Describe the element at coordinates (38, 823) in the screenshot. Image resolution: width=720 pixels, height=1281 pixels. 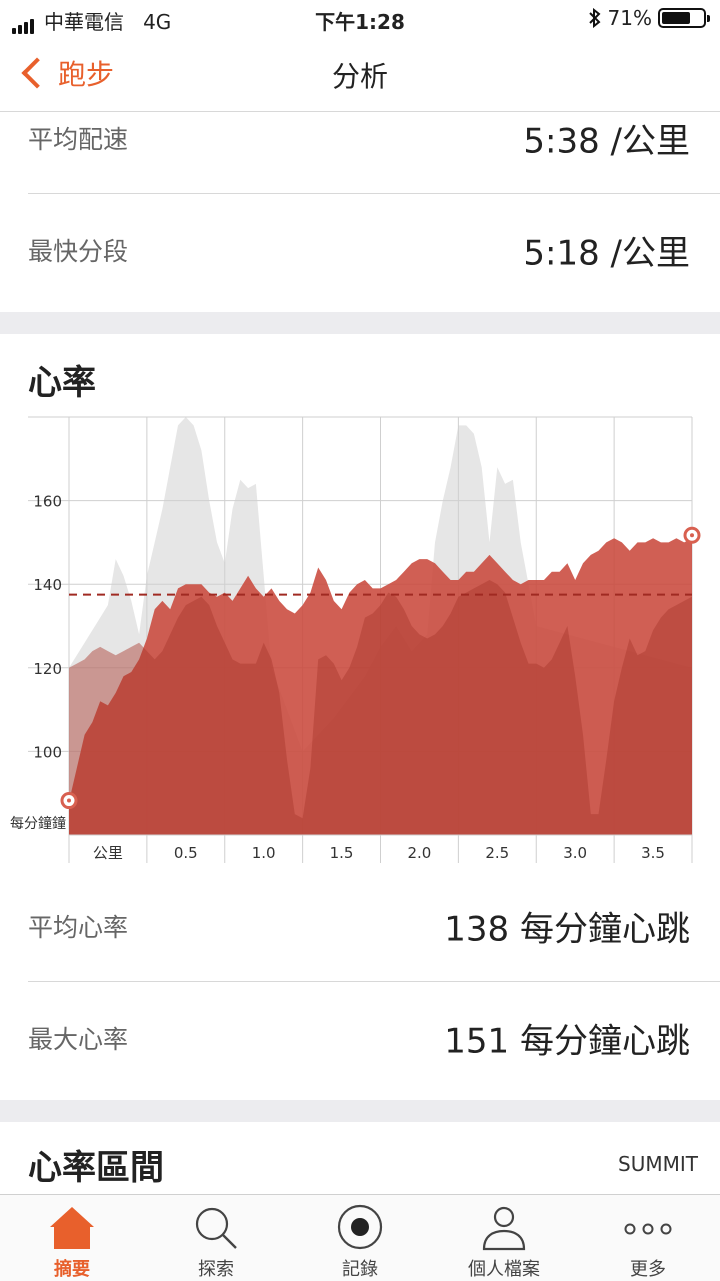
I see `pace-axis-label: 每分鐘鐘` at that location.